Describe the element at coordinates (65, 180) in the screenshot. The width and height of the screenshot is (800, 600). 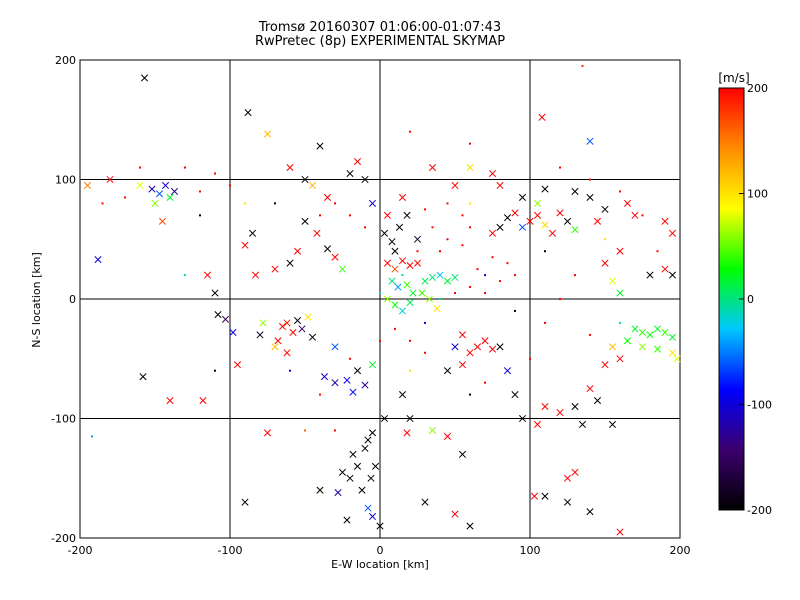
I see `y-tick-label: 100` at that location.